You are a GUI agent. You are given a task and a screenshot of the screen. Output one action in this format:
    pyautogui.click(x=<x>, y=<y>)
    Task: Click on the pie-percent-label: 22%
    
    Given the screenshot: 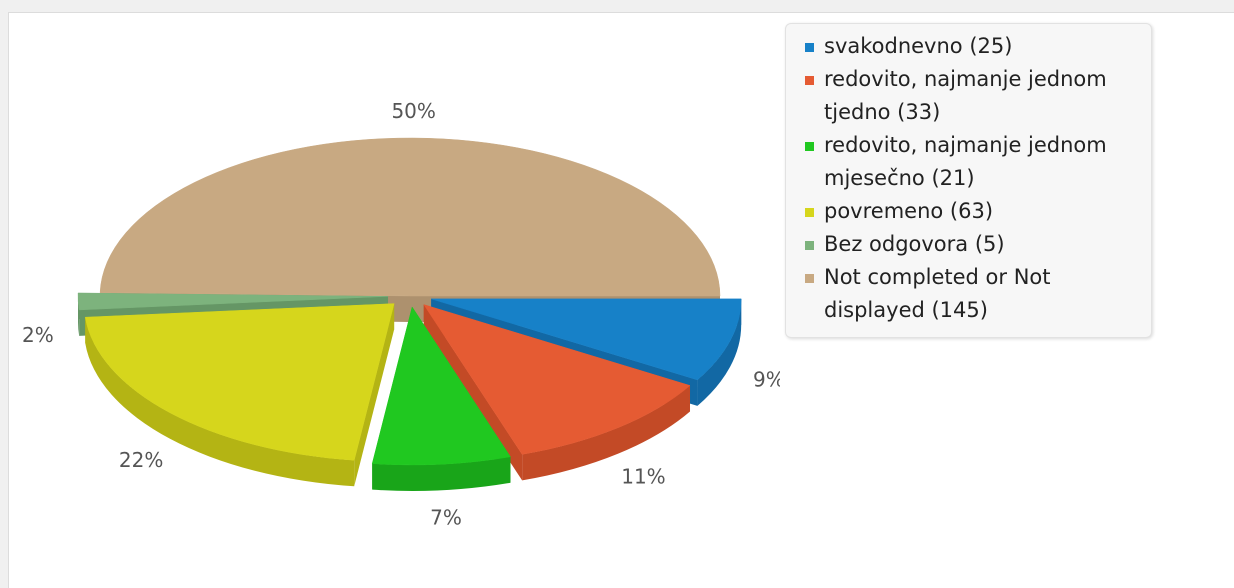 What is the action you would take?
    pyautogui.click(x=141, y=460)
    